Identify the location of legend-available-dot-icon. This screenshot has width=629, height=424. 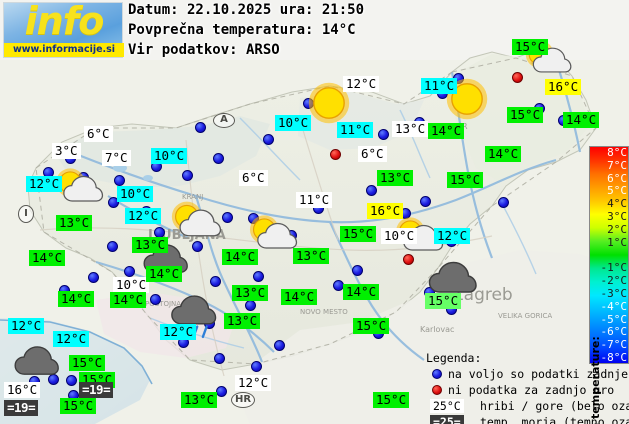
(437, 374).